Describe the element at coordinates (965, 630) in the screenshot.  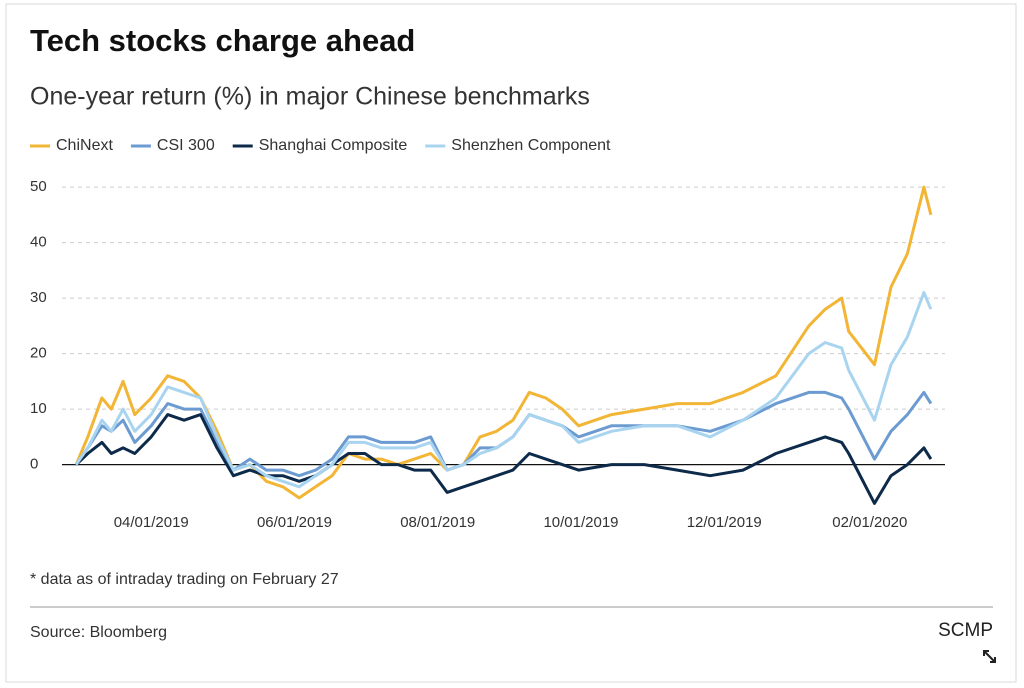
I see `brand: SCMP` at that location.